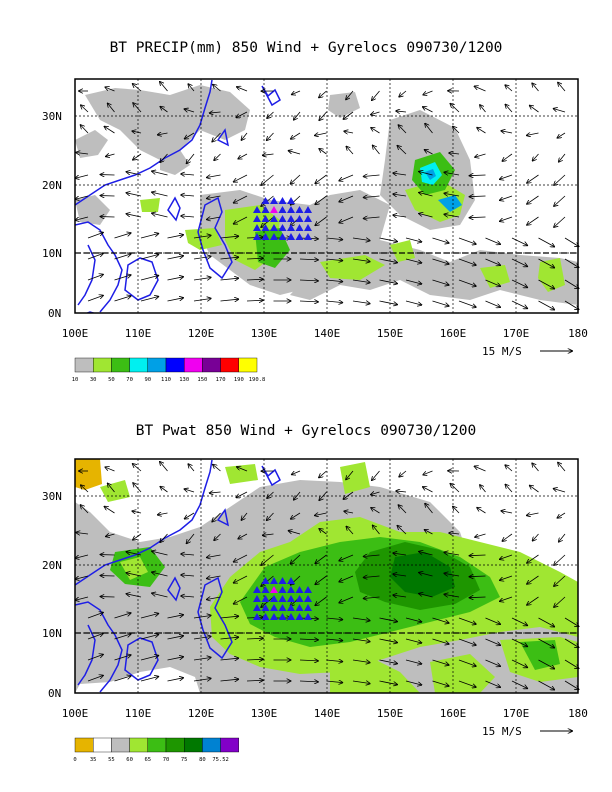 This screenshot has height=792, width=612. I want to click on lat-label: 20N, so click(52, 565).